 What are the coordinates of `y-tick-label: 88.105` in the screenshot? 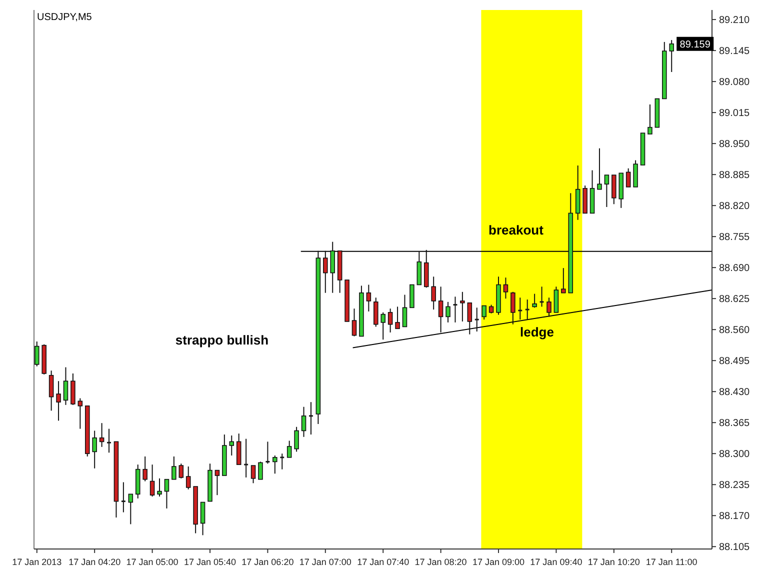 It's located at (734, 548).